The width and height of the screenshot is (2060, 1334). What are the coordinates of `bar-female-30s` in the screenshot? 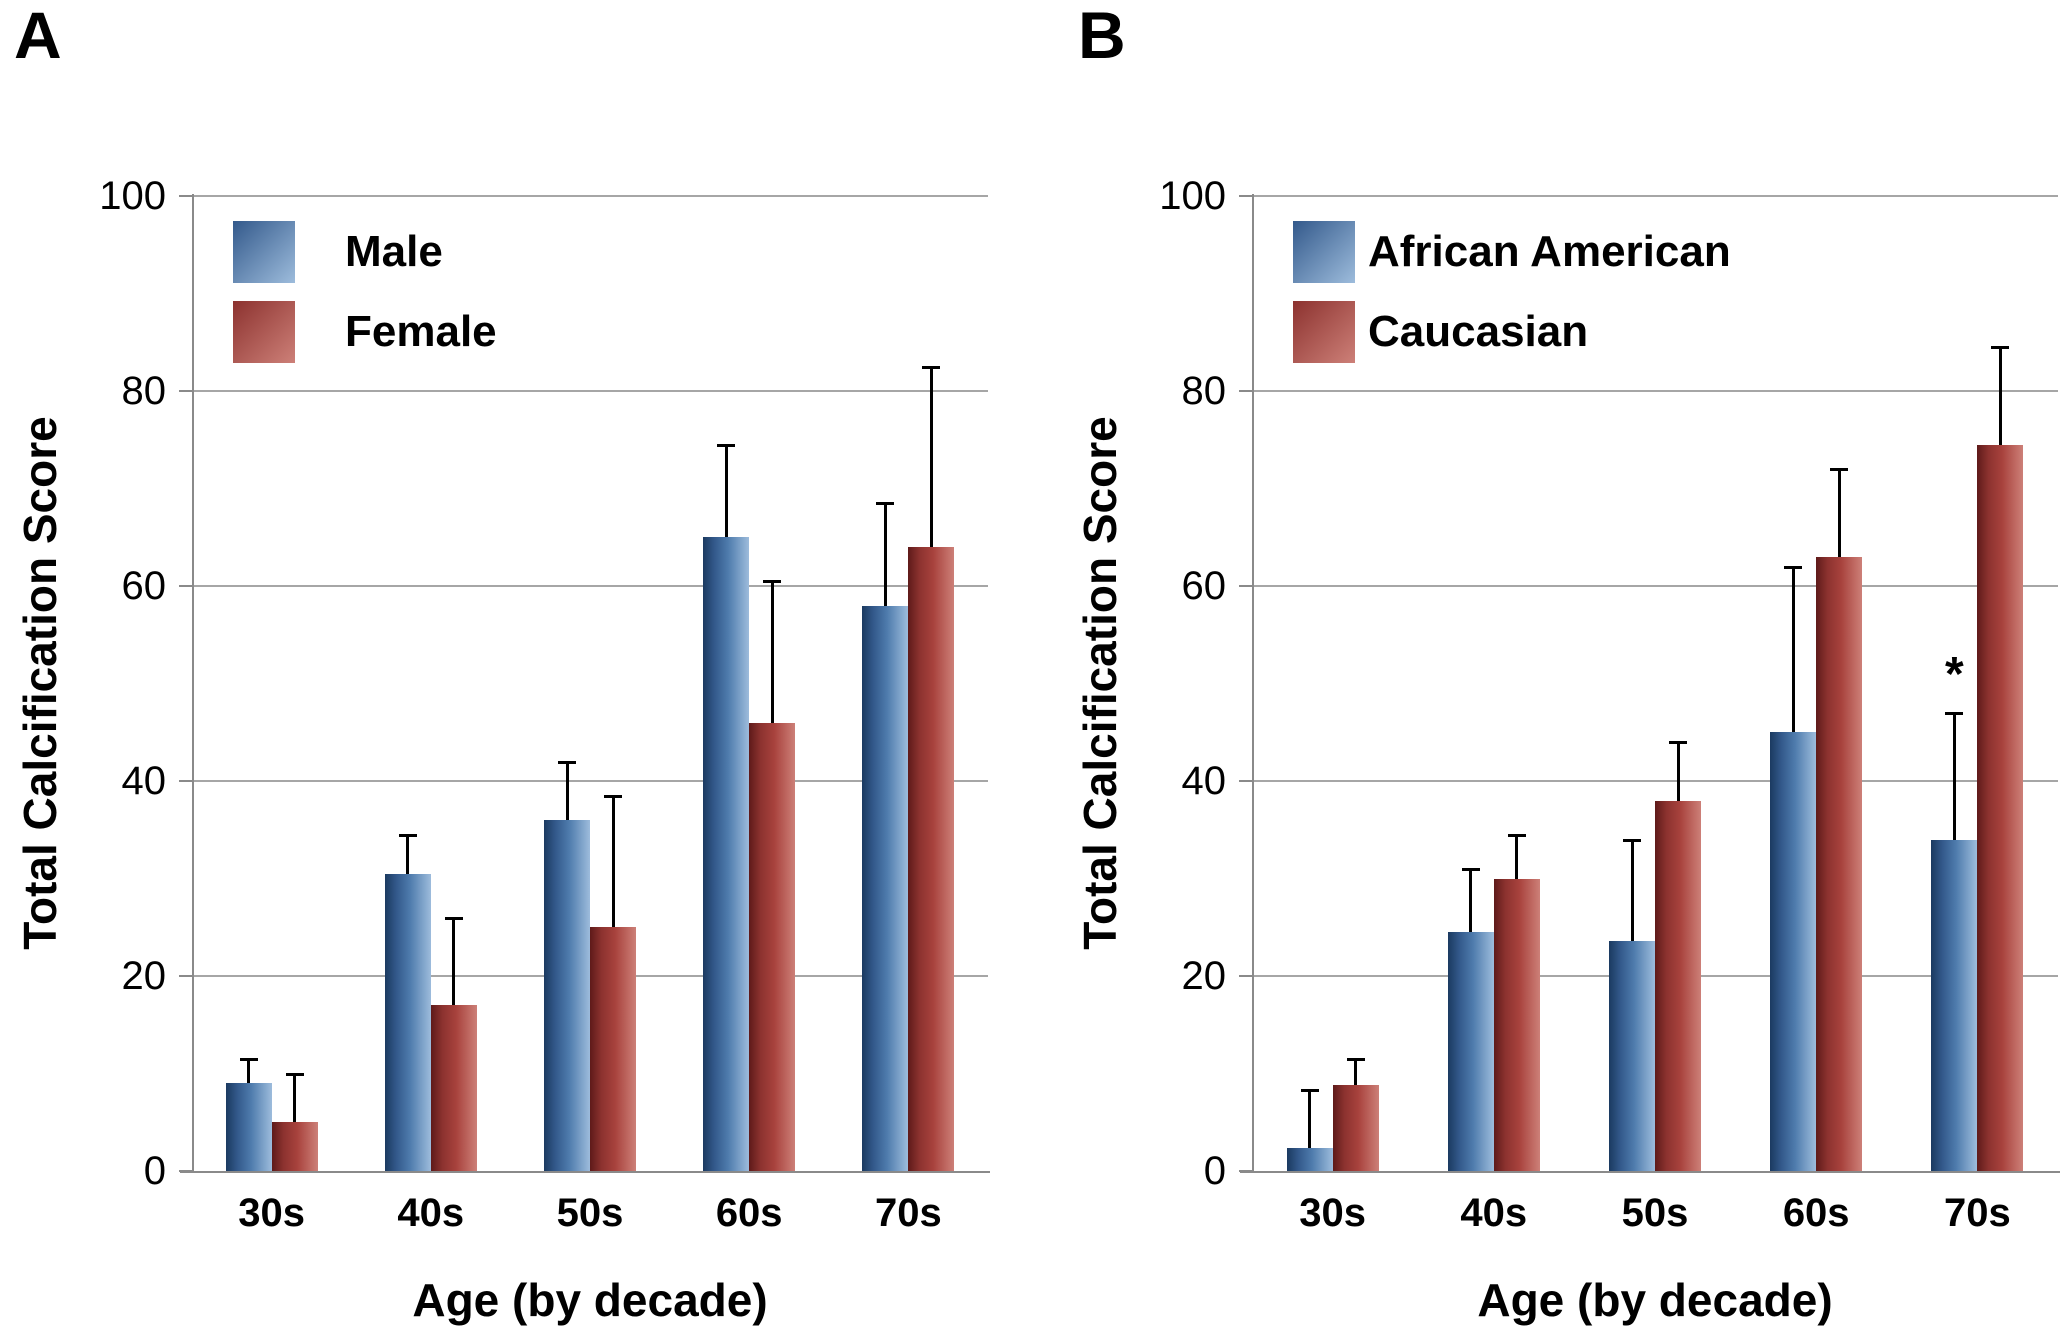 It's located at (294, 1146).